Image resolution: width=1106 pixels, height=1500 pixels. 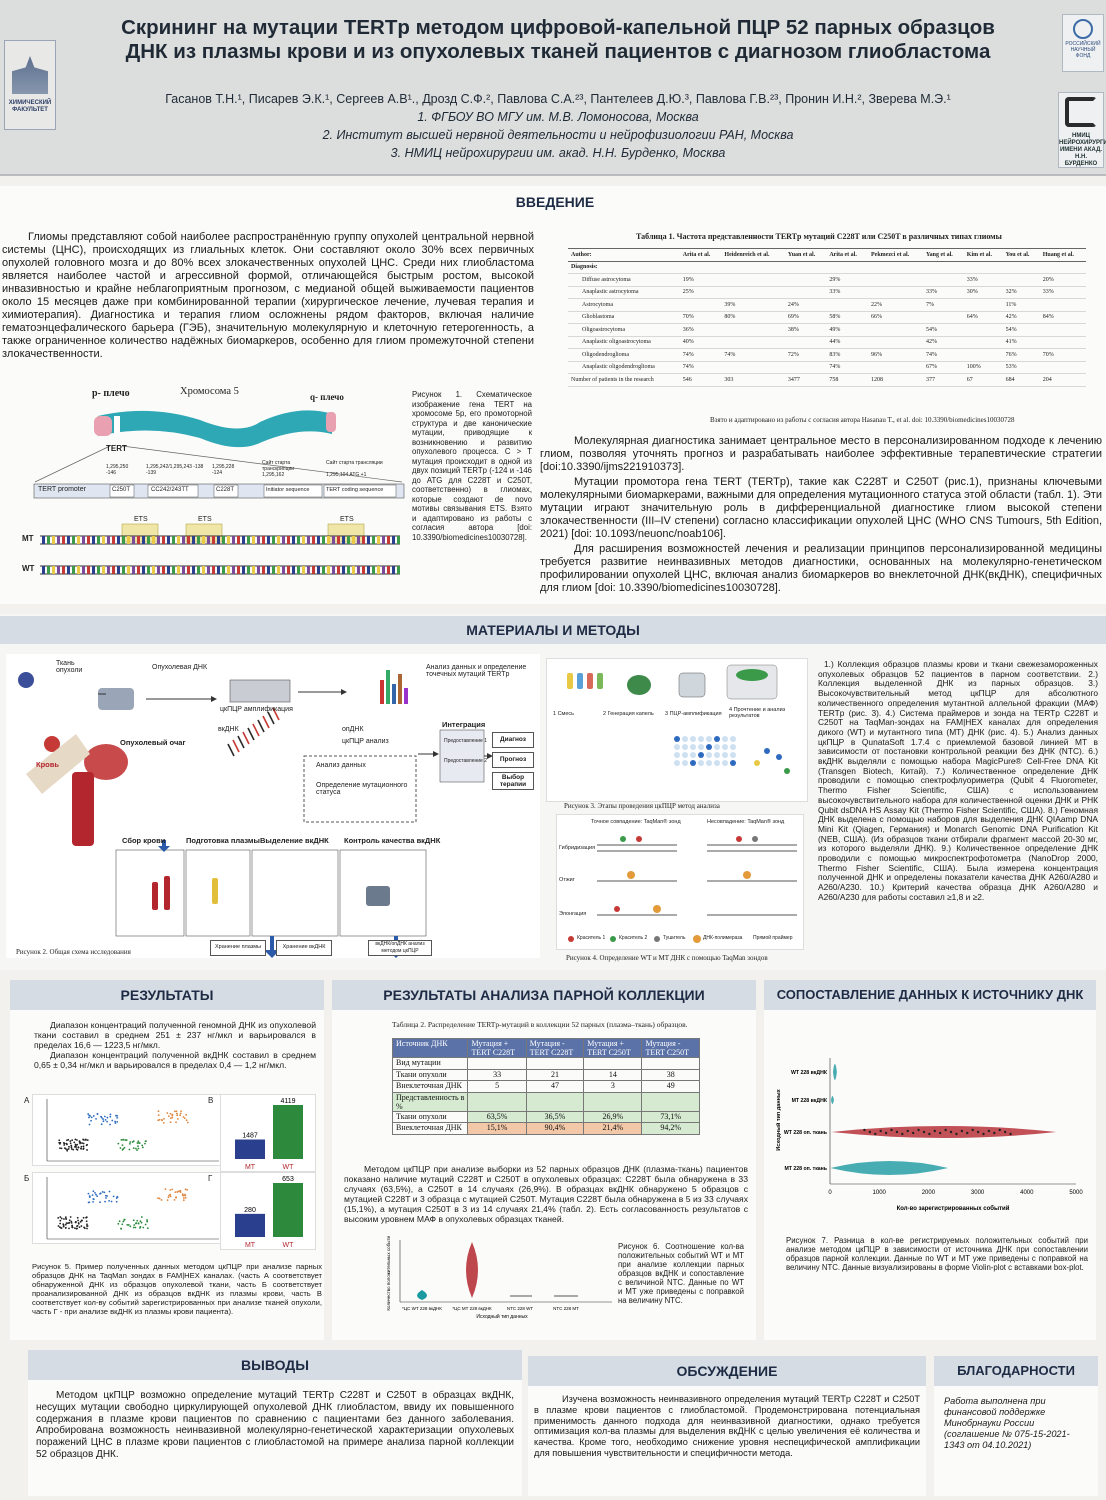 What do you see at coordinates (847, 380) in the screenshot?
I see `table-1-cell: 758` at bounding box center [847, 380].